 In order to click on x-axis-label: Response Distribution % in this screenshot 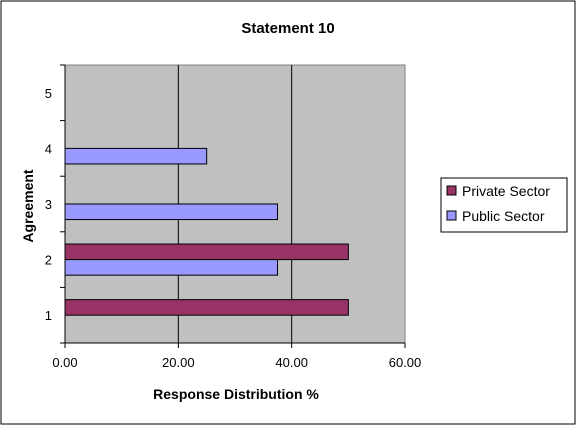, I will do `click(236, 394)`.